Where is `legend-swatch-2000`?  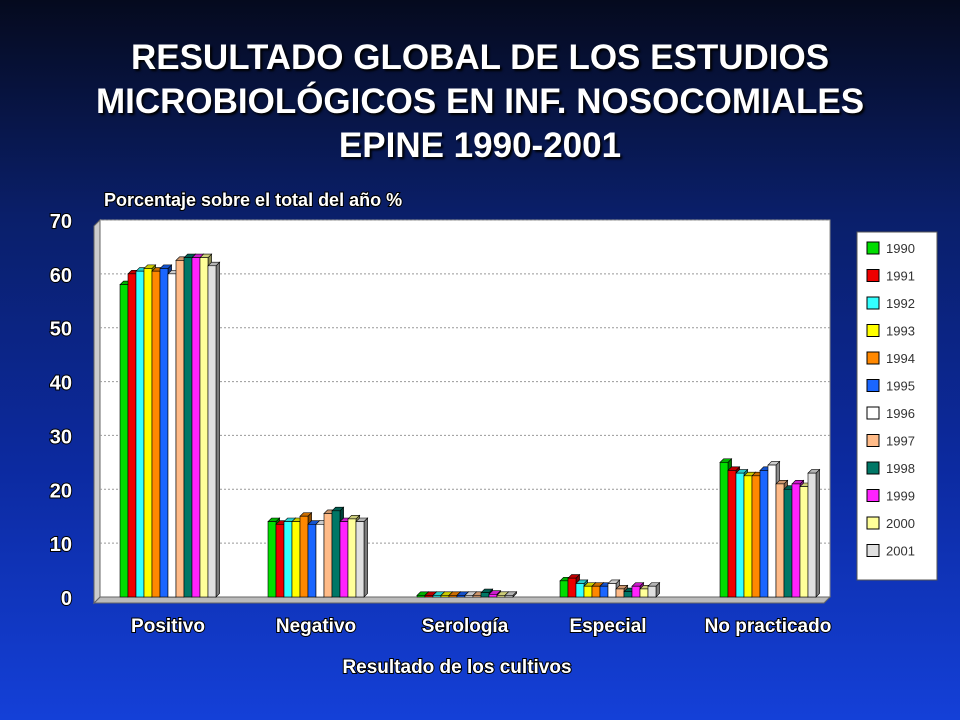
legend-swatch-2000 is located at coordinates (873, 523).